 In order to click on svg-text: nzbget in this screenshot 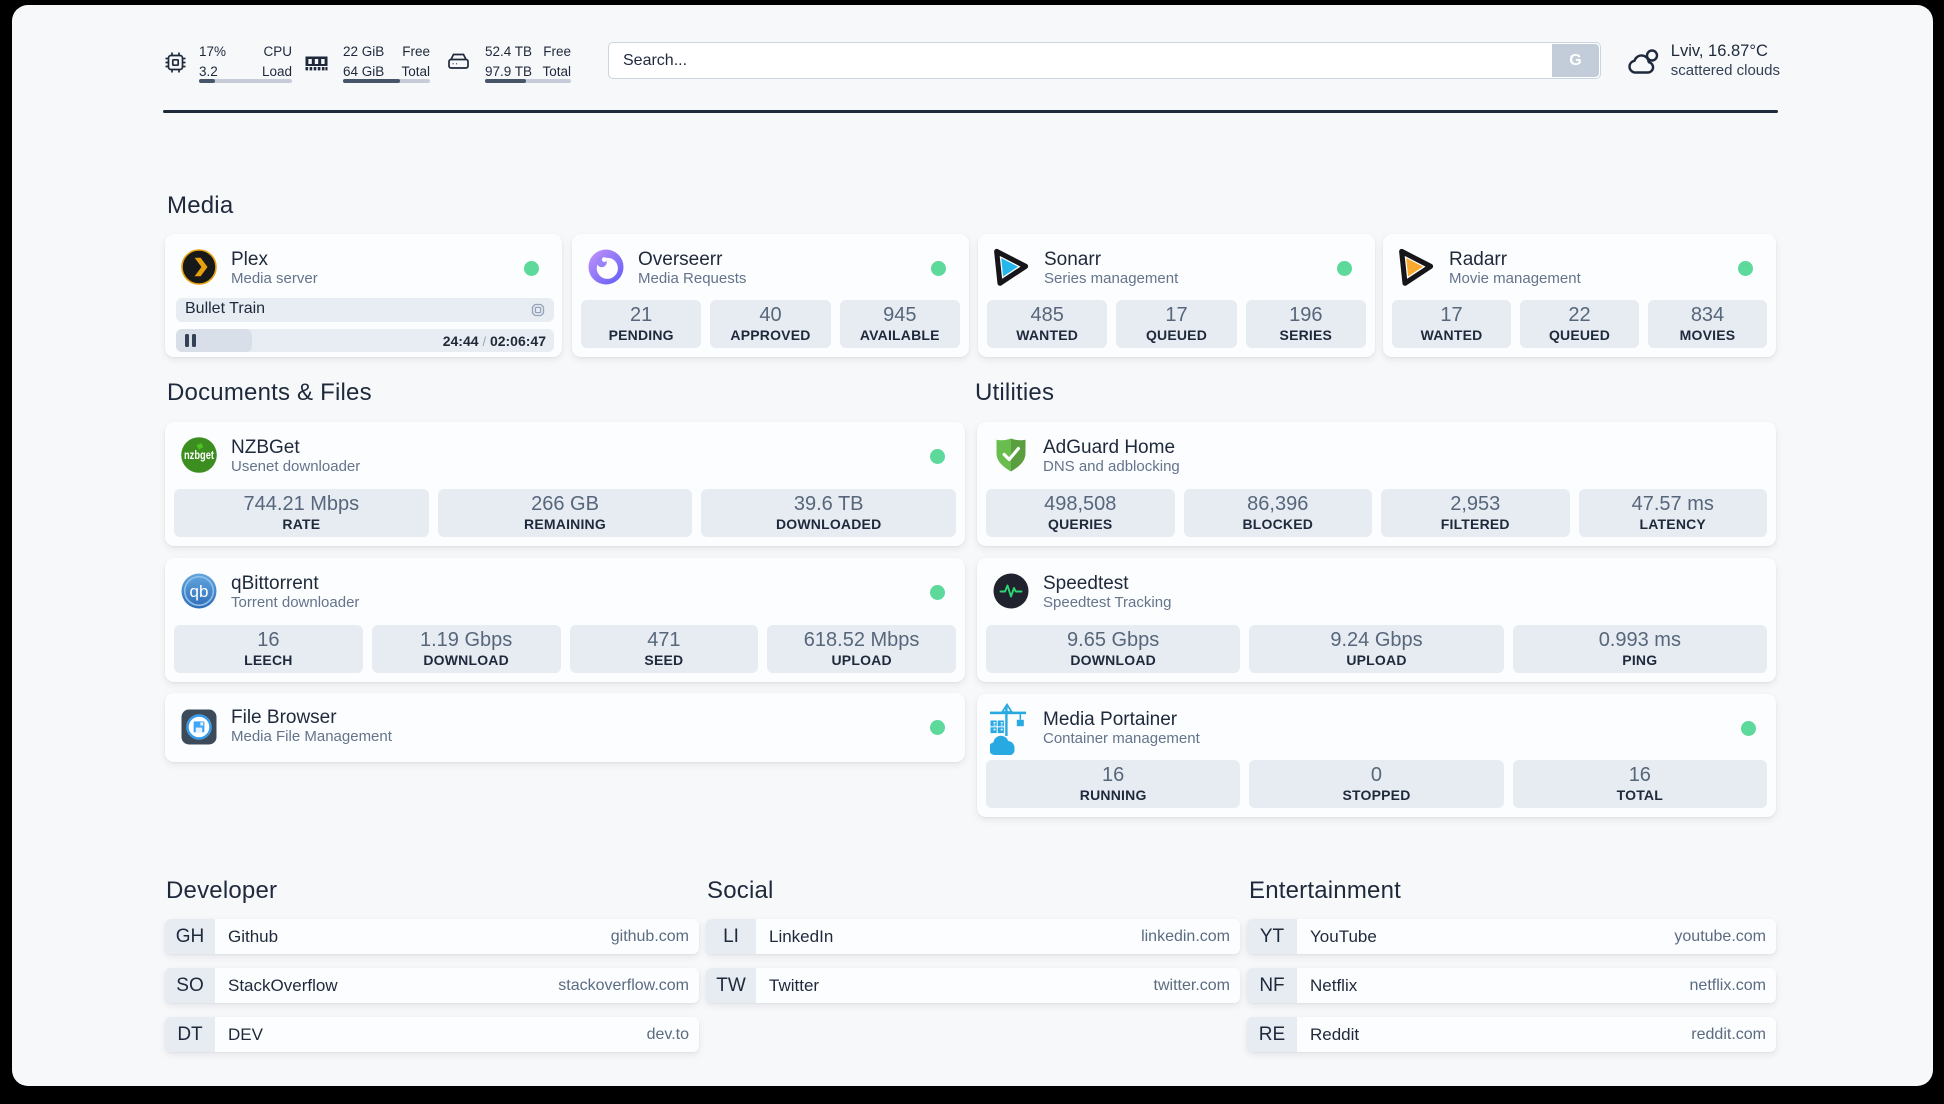, I will do `click(199, 456)`.